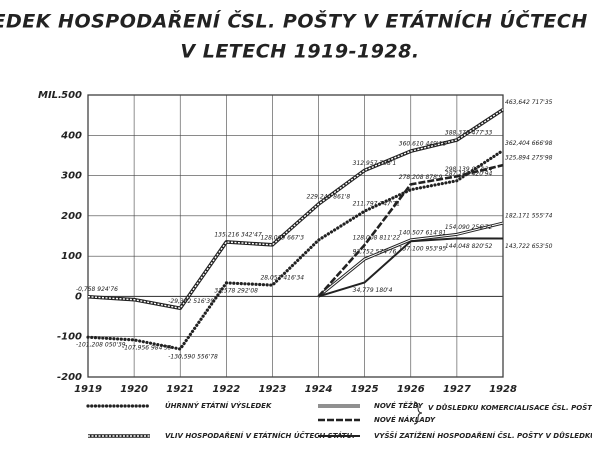  What do you see at coordinates (71, 256) in the screenshot?
I see `y-tick-label: 100` at bounding box center [71, 256].